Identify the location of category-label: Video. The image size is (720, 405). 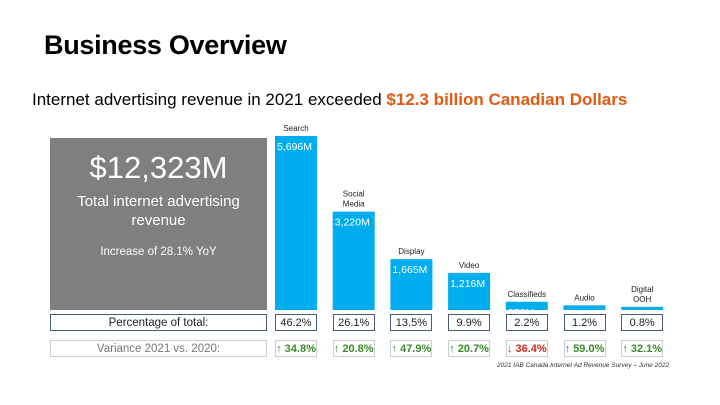
(469, 265).